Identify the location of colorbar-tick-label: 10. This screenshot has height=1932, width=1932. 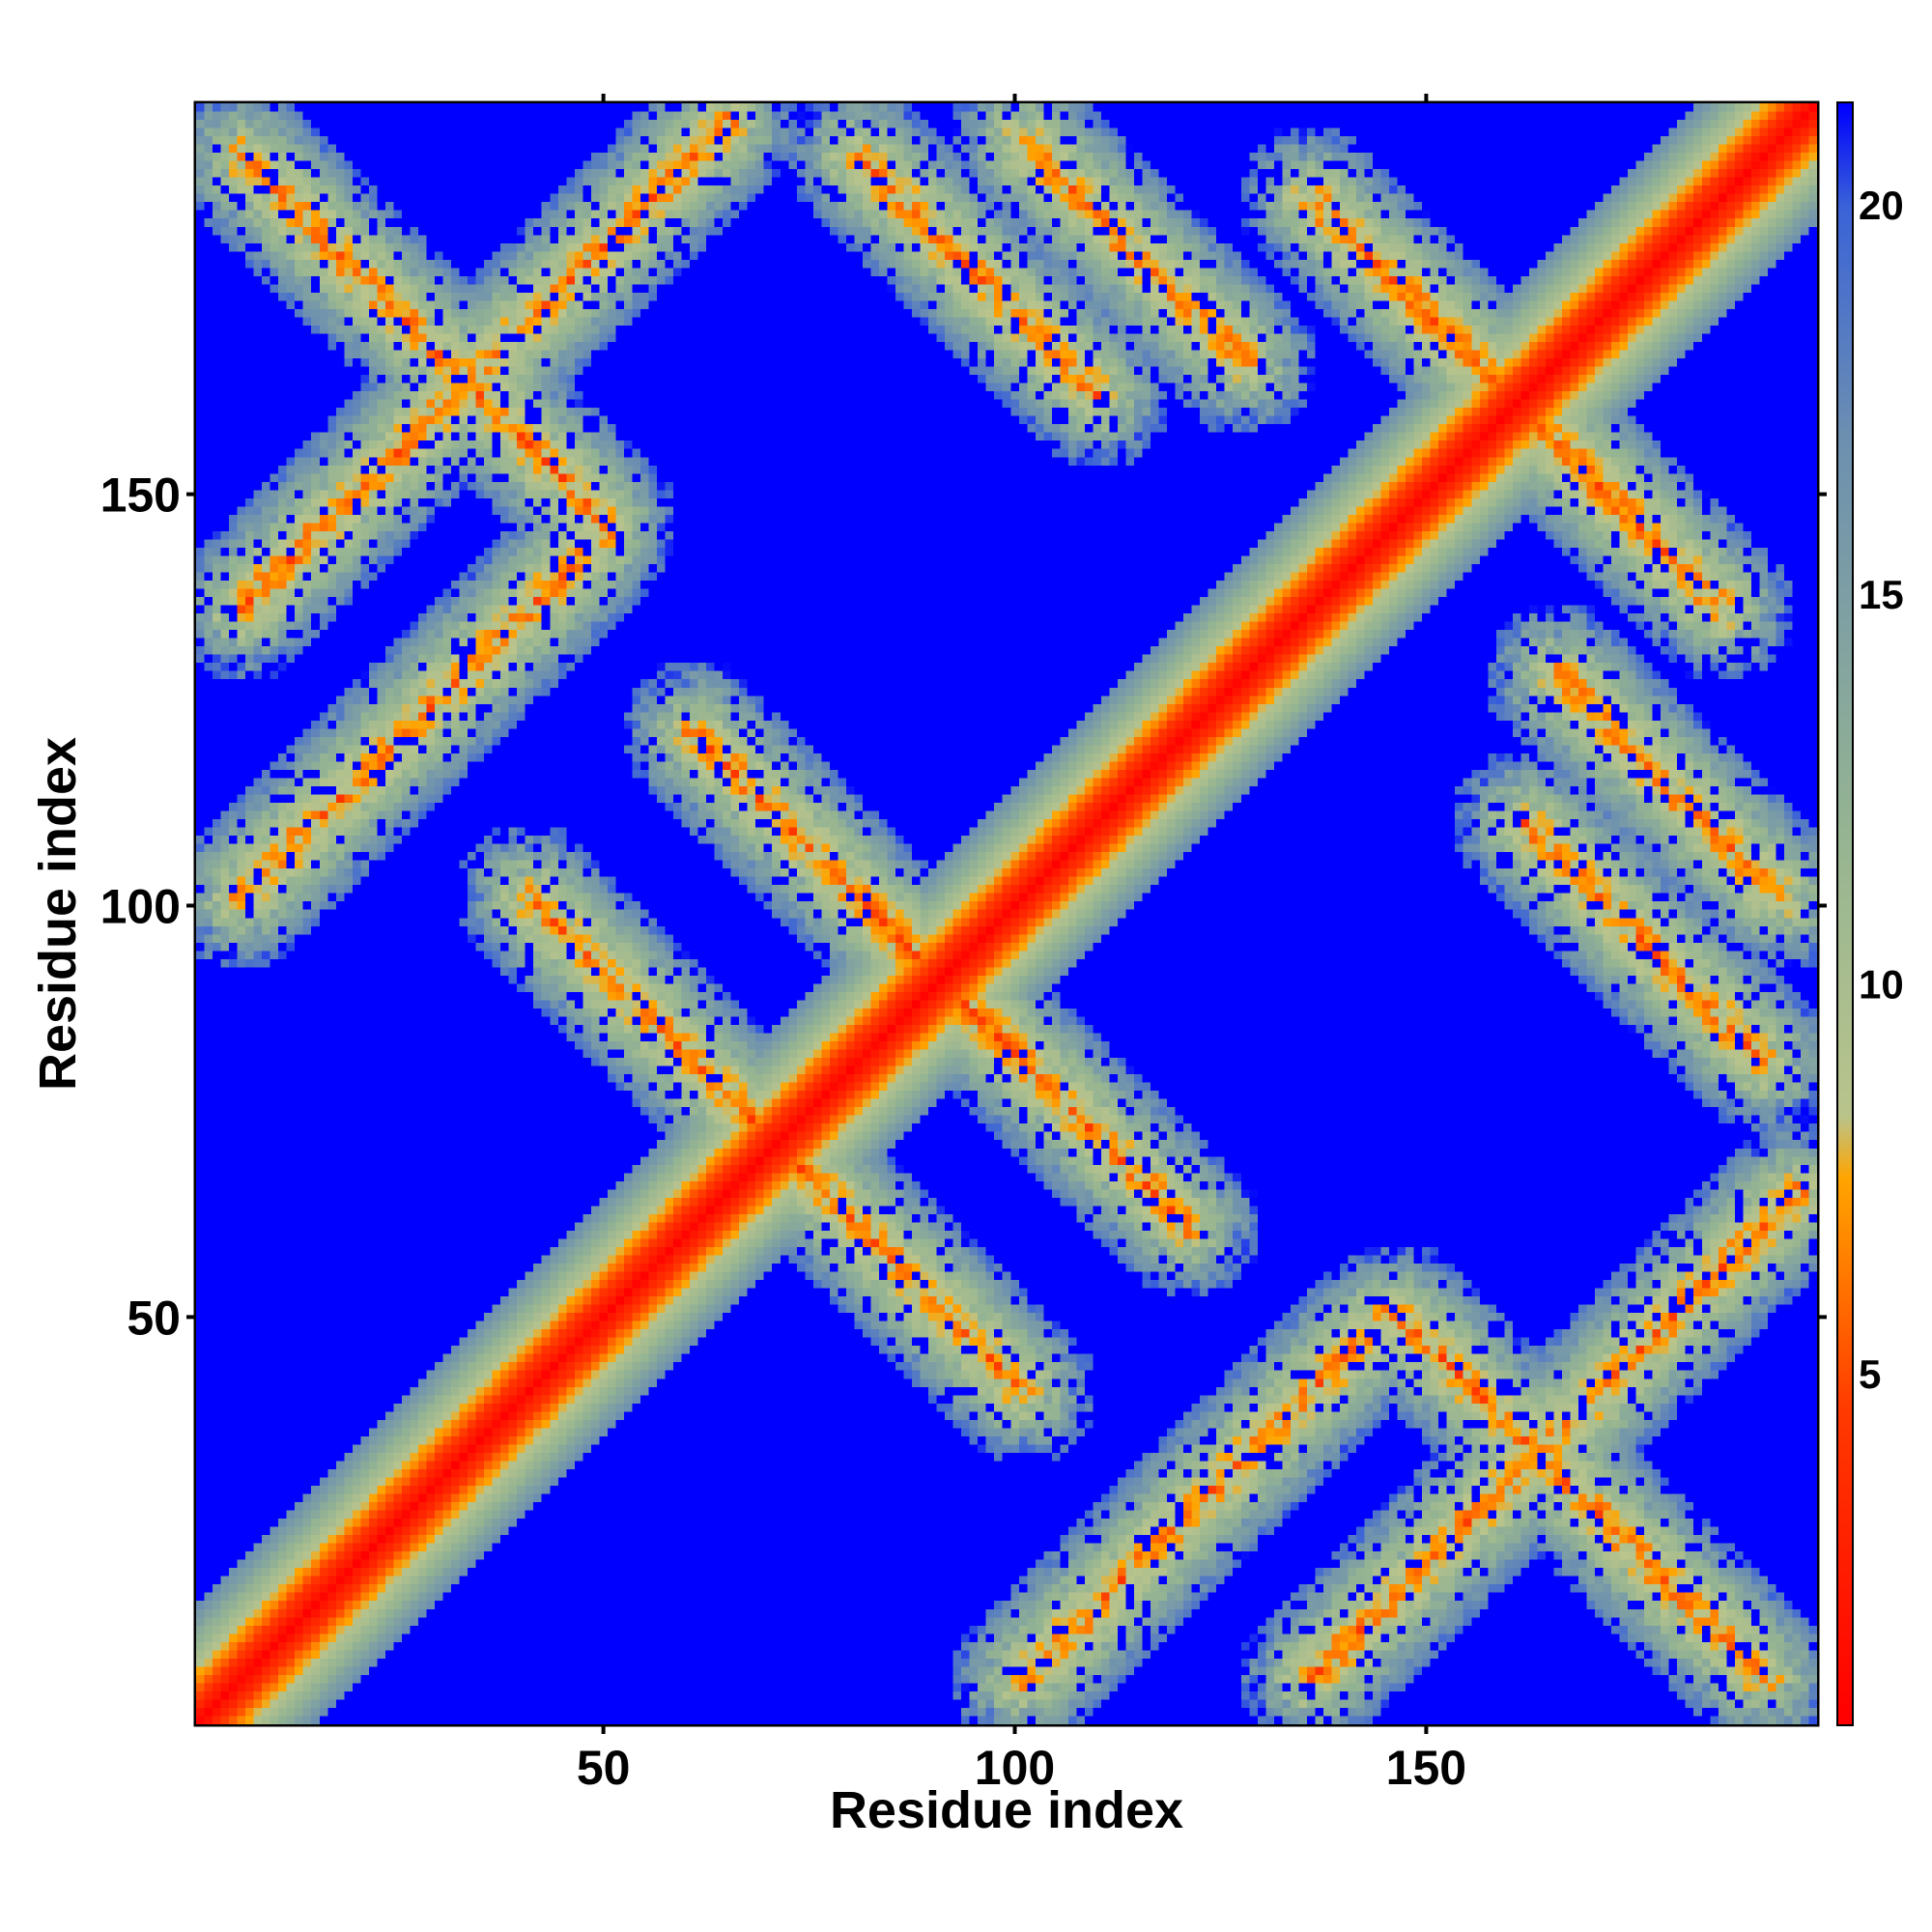
(1881, 985).